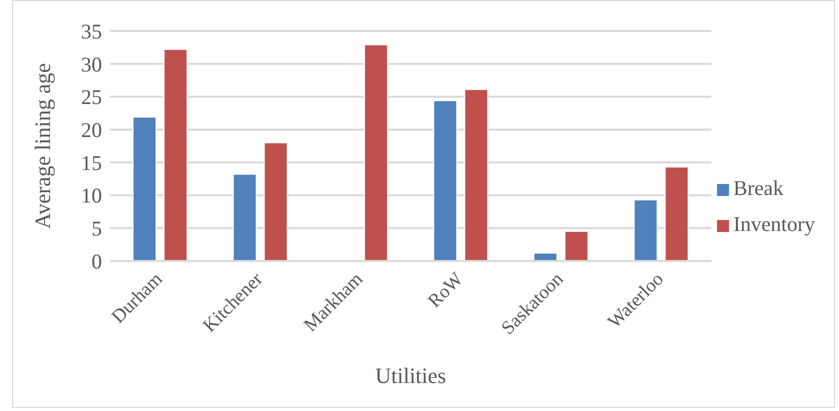 Image resolution: width=839 pixels, height=411 pixels. I want to click on y-tick-label: 35, so click(91, 31).